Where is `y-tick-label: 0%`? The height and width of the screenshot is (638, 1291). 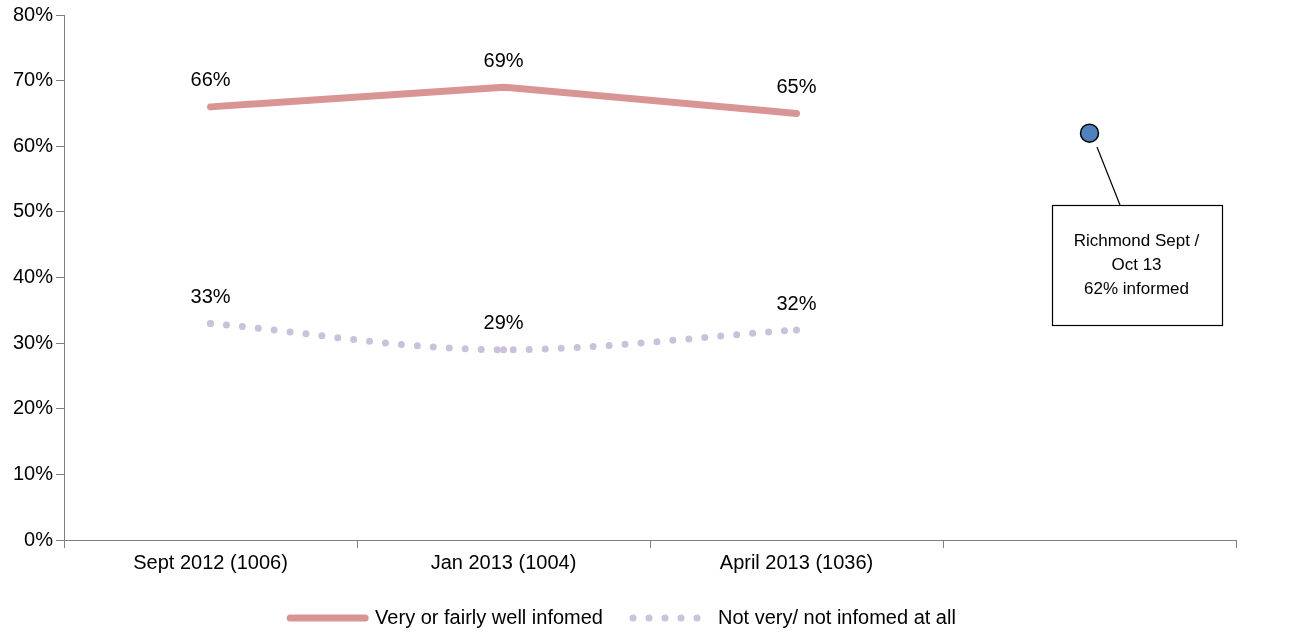 y-tick-label: 0% is located at coordinates (39, 538).